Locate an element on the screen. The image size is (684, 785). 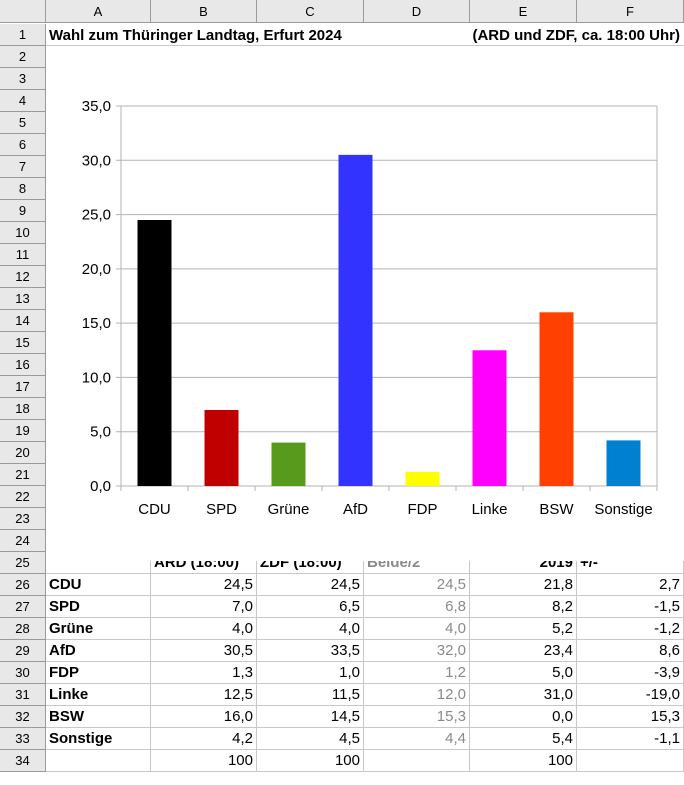
value-cell: 14,5 is located at coordinates (310, 717).